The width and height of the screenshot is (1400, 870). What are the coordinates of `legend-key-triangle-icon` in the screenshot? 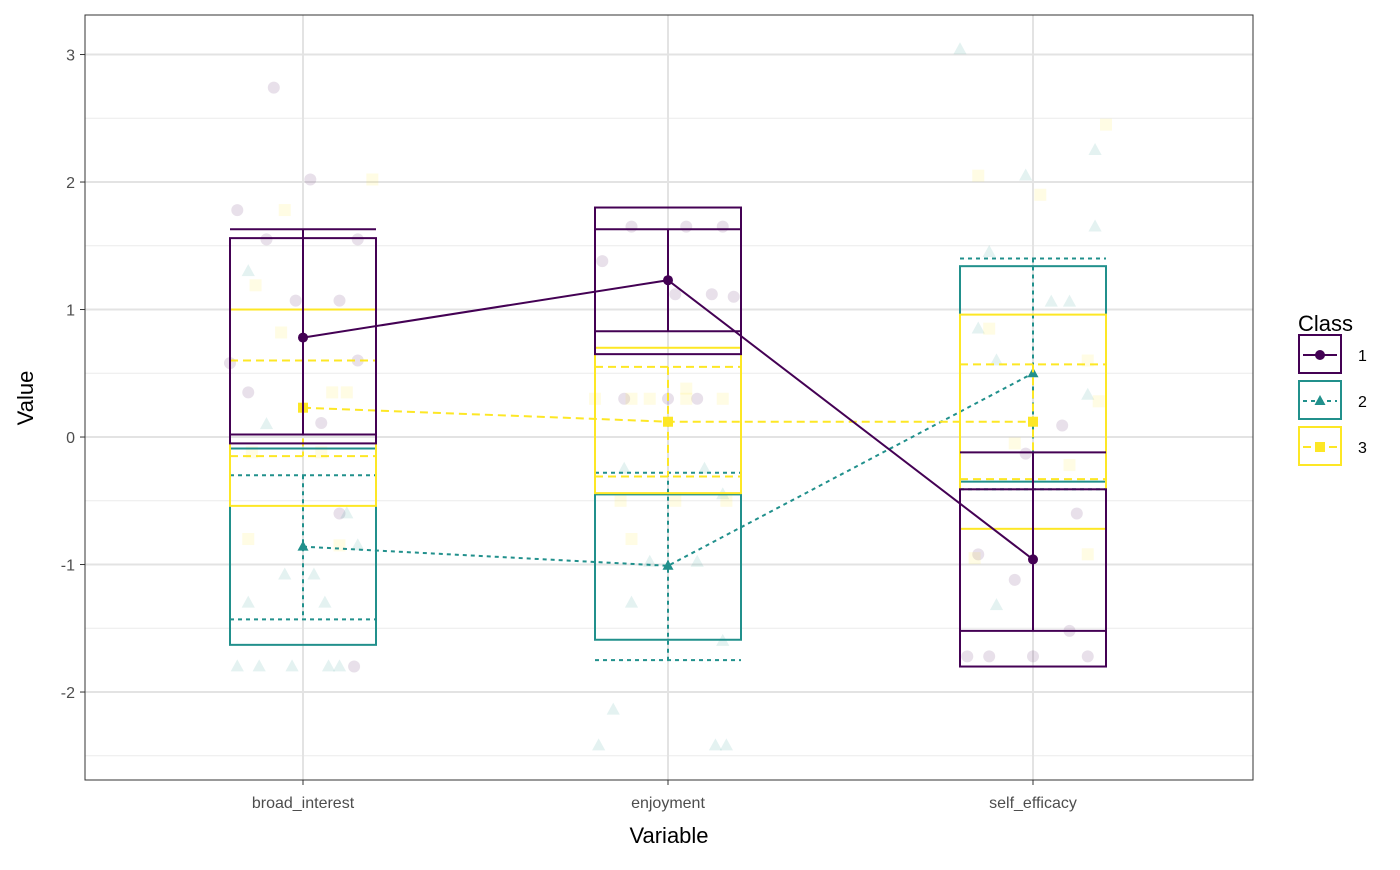 It's located at (1320, 400).